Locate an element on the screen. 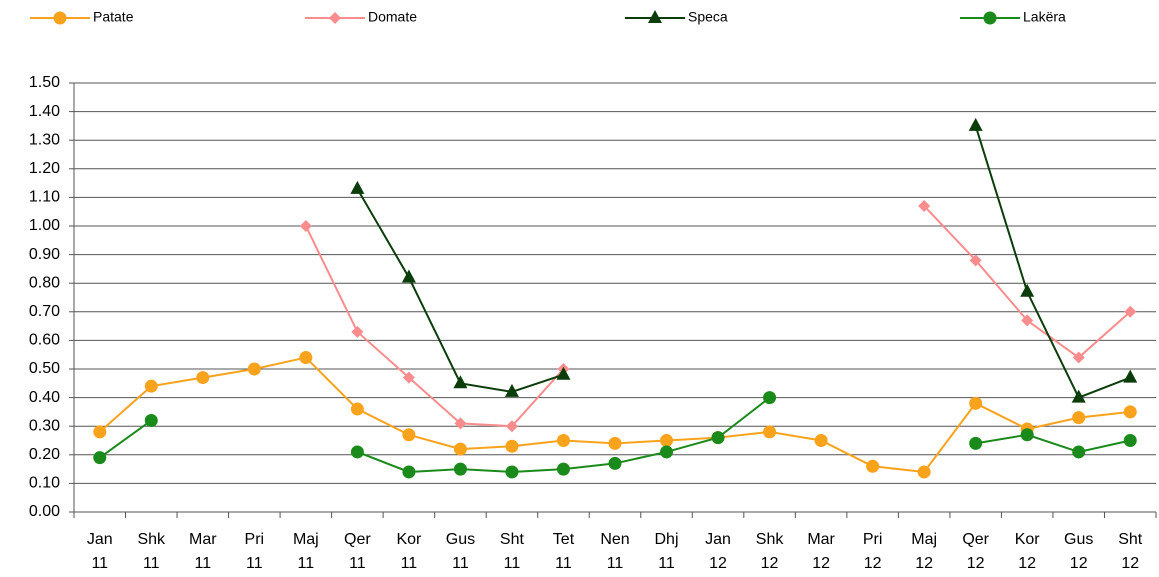 The height and width of the screenshot is (577, 1159). x-tick-label: Mar 11 is located at coordinates (203, 551).